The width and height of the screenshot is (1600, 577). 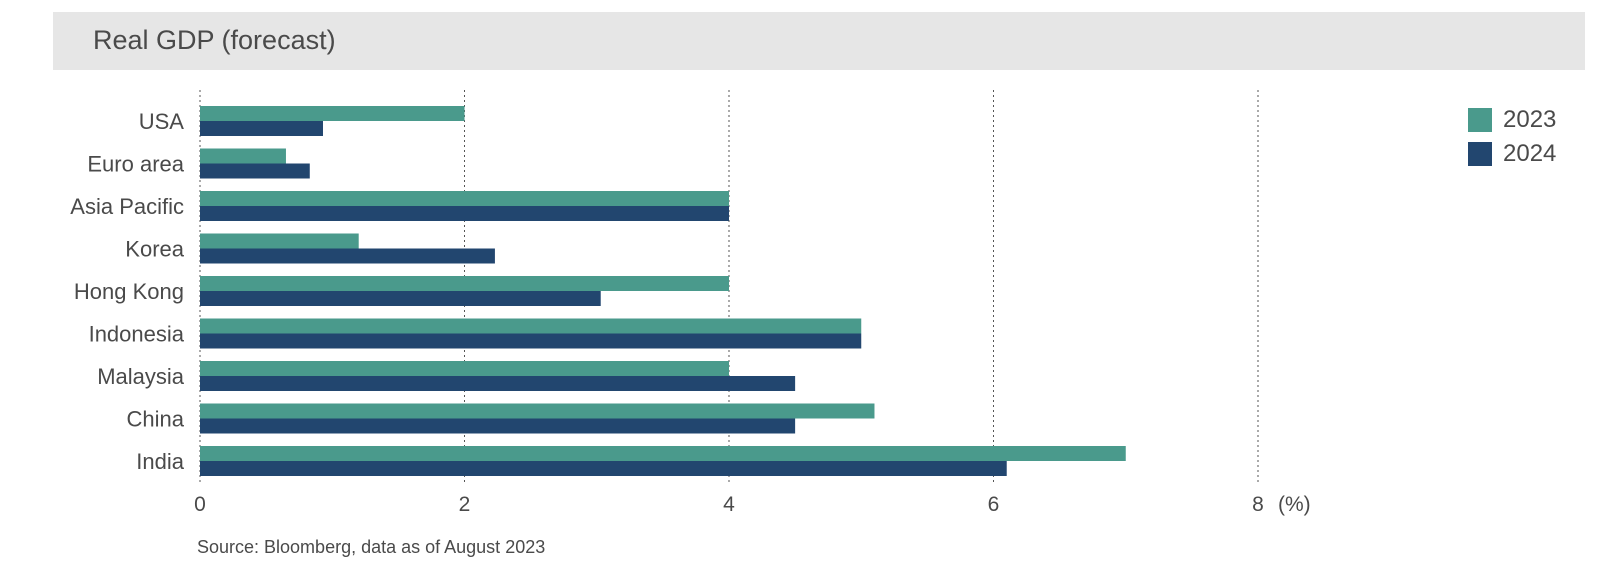 I want to click on x-tick-label-0: 0, so click(x=200, y=504).